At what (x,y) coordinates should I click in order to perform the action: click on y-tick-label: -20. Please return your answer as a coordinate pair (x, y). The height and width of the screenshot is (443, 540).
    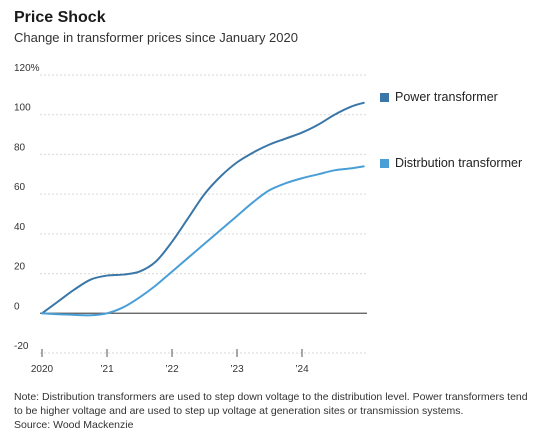
    Looking at the image, I should click on (21, 346).